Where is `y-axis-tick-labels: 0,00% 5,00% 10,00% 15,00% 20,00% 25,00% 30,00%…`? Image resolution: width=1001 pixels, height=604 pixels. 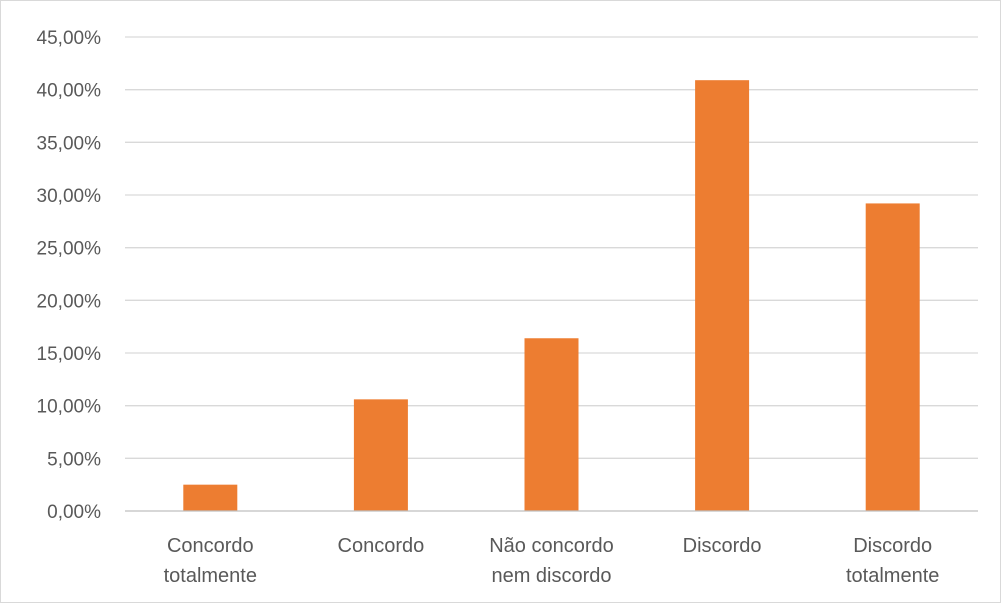
y-axis-tick-labels: 0,00% 5,00% 10,00% 15,00% 20,00% 25,00% 30,00%… is located at coordinates (69, 275).